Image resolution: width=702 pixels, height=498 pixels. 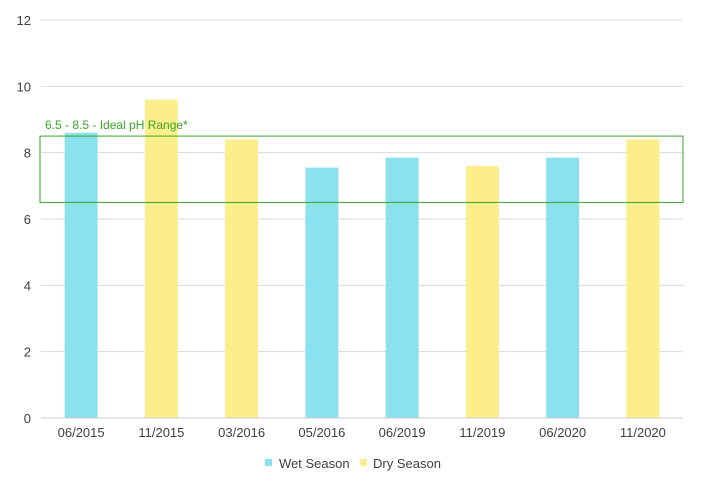 I want to click on x-tick-label: 06/2020, so click(x=562, y=432).